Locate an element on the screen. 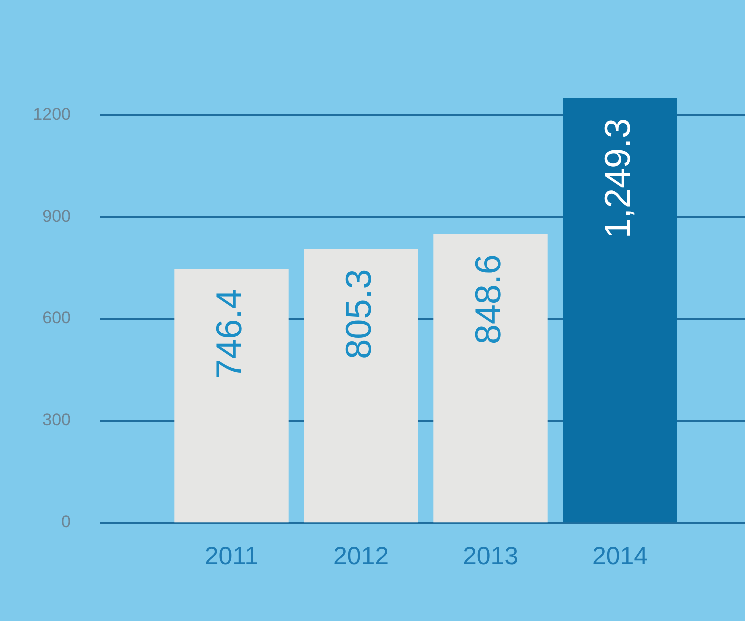  y-tick-label: 300 is located at coordinates (56, 420).